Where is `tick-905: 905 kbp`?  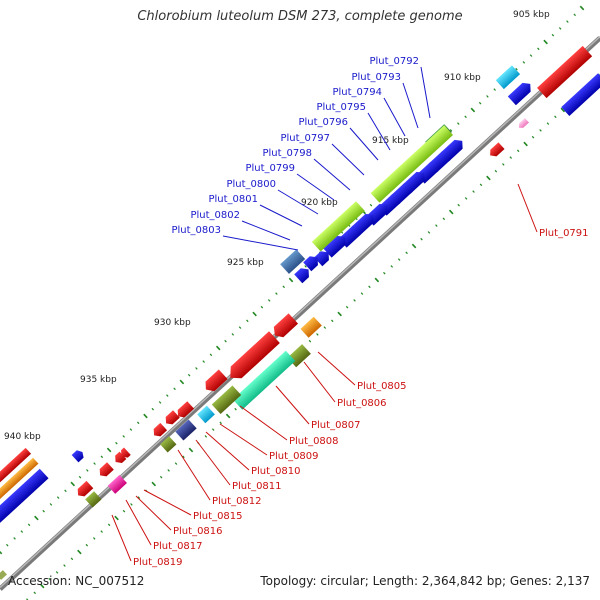
tick-905: 905 kbp is located at coordinates (531, 15).